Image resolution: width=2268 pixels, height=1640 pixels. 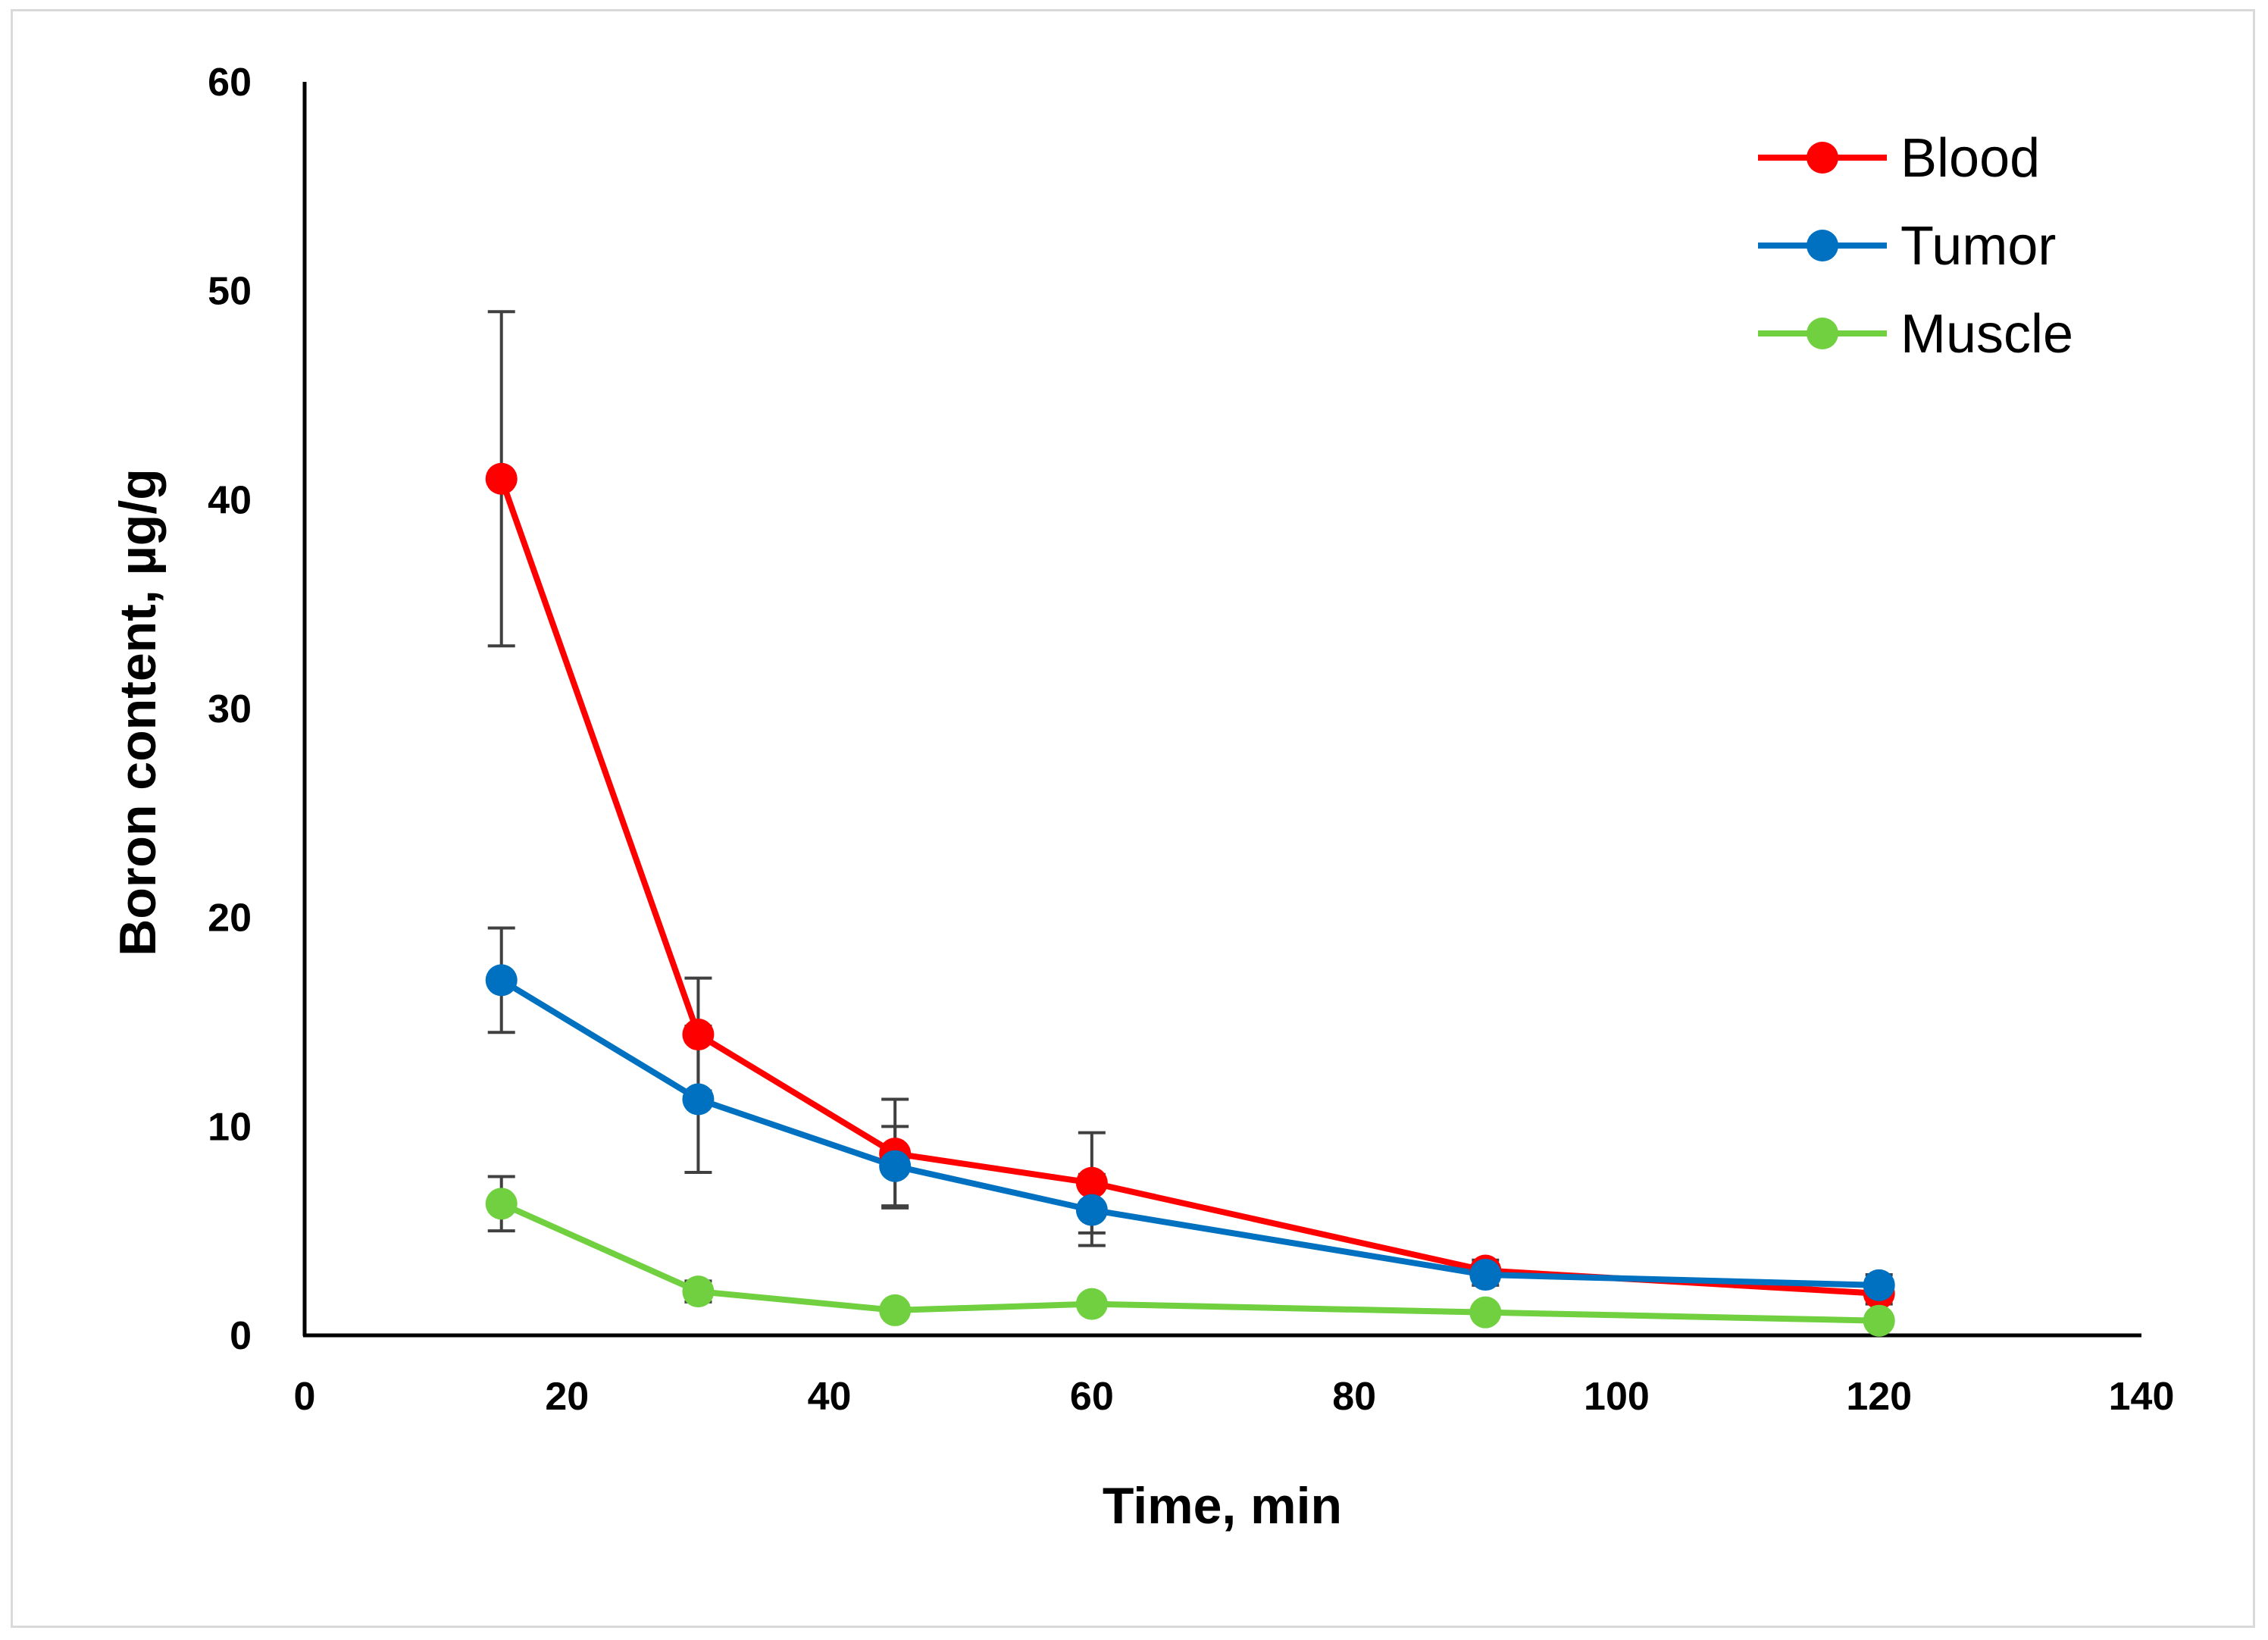 I want to click on y-tick-label: 20, so click(x=230, y=919).